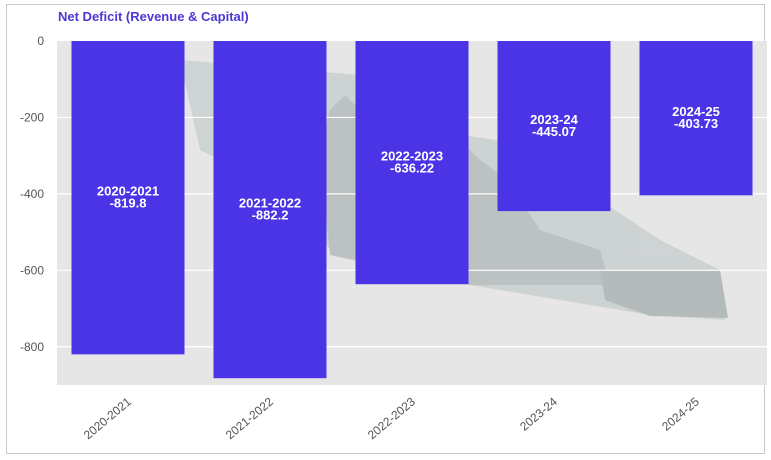 This screenshot has width=771, height=460. Describe the element at coordinates (412, 168) in the screenshot. I see `bar-data-label: -636.22` at that location.